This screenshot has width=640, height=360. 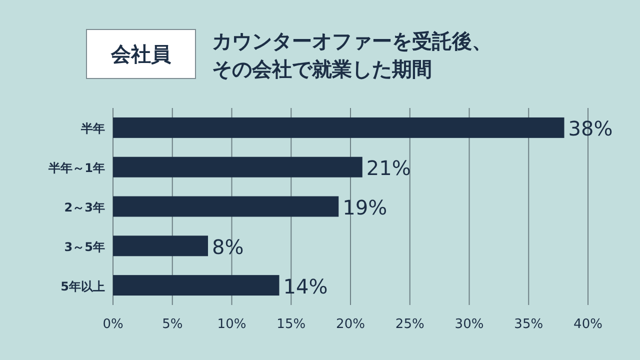 I want to click on data-label: 8%, so click(x=228, y=246).